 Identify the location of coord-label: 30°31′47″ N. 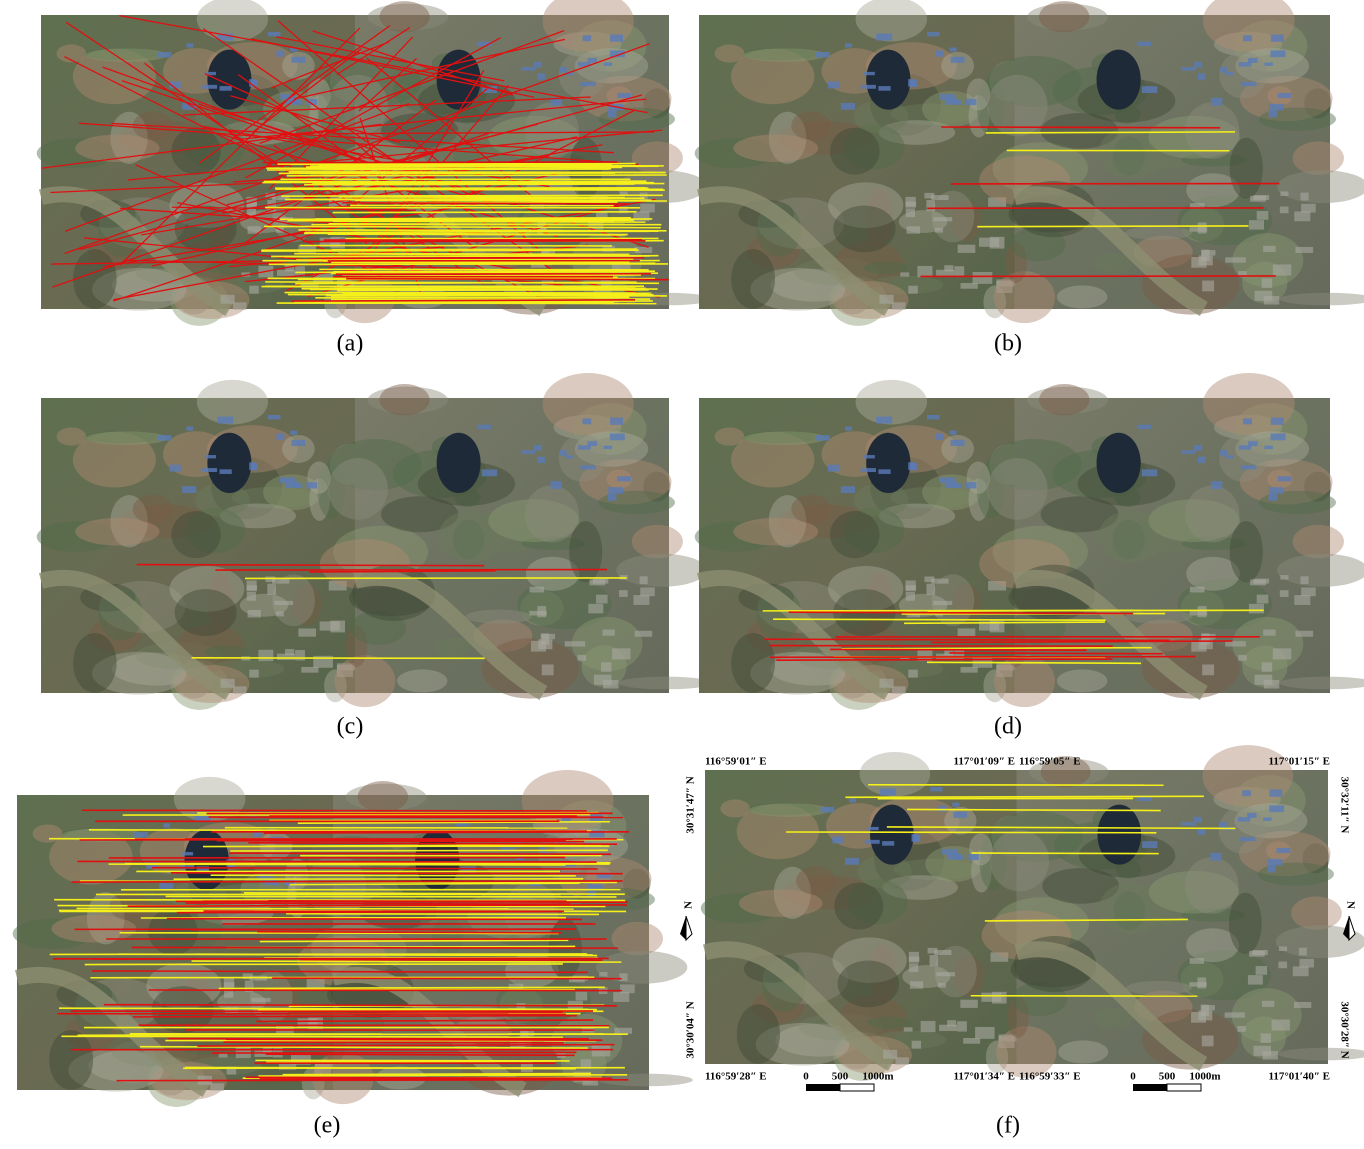
(691, 804).